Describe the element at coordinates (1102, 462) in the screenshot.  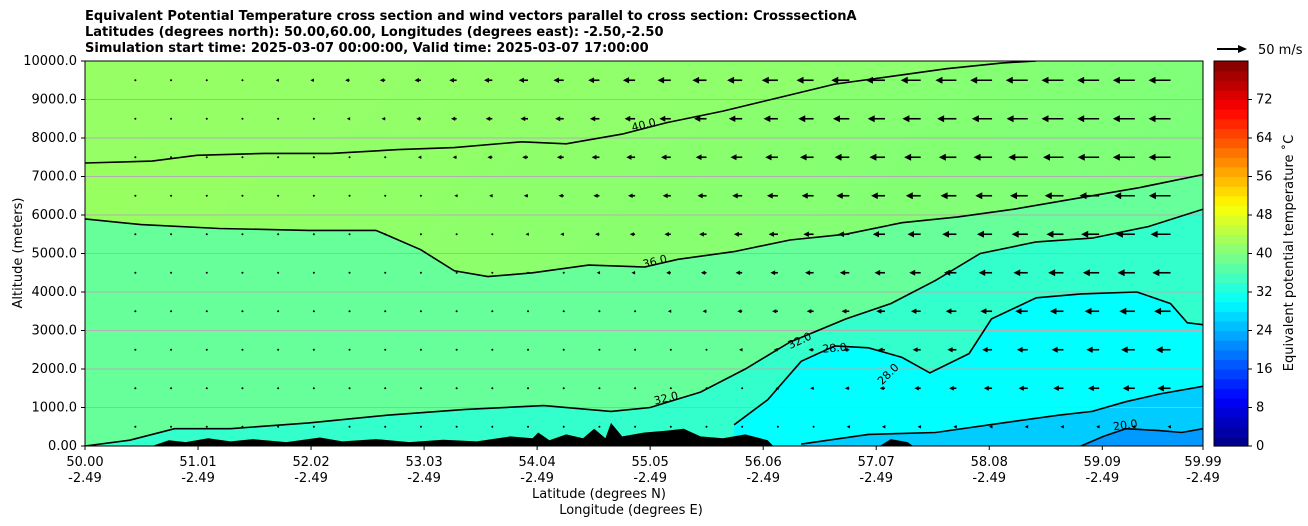
I see `x-tick-label-lat: 59.09` at that location.